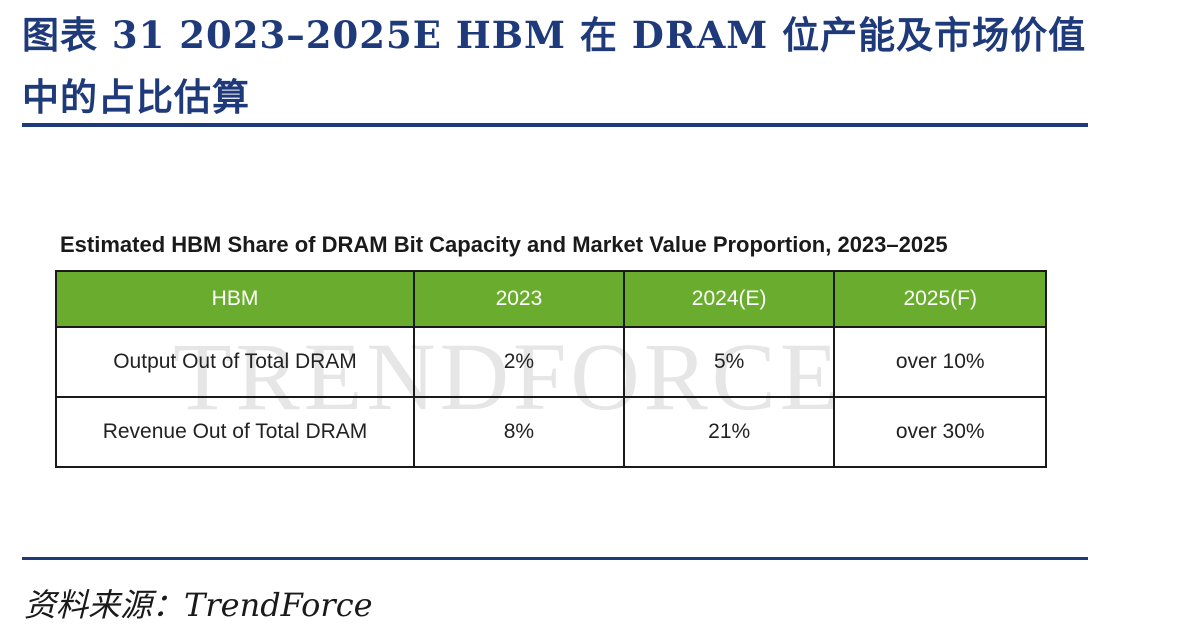 Image resolution: width=1199 pixels, height=636 pixels. Describe the element at coordinates (519, 432) in the screenshot. I see `table-cell: 8%` at that location.